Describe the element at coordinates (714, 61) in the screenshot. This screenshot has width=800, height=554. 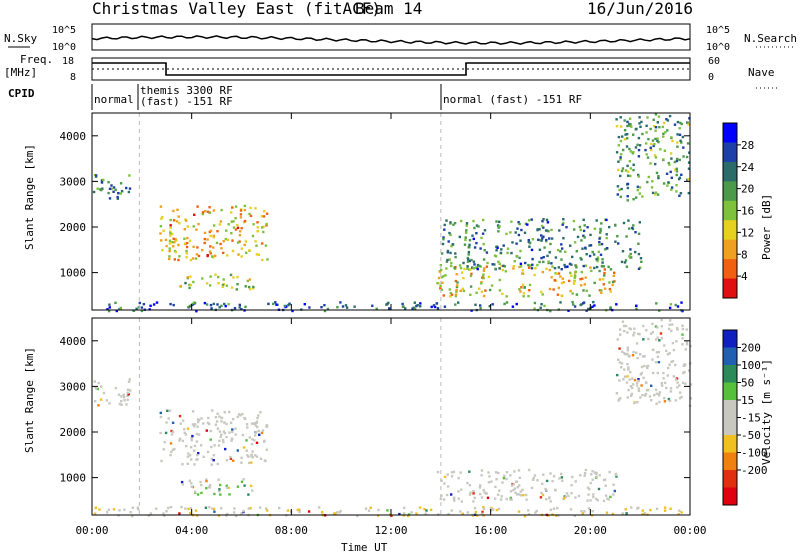
I see `nave-tick-top: 60` at that location.